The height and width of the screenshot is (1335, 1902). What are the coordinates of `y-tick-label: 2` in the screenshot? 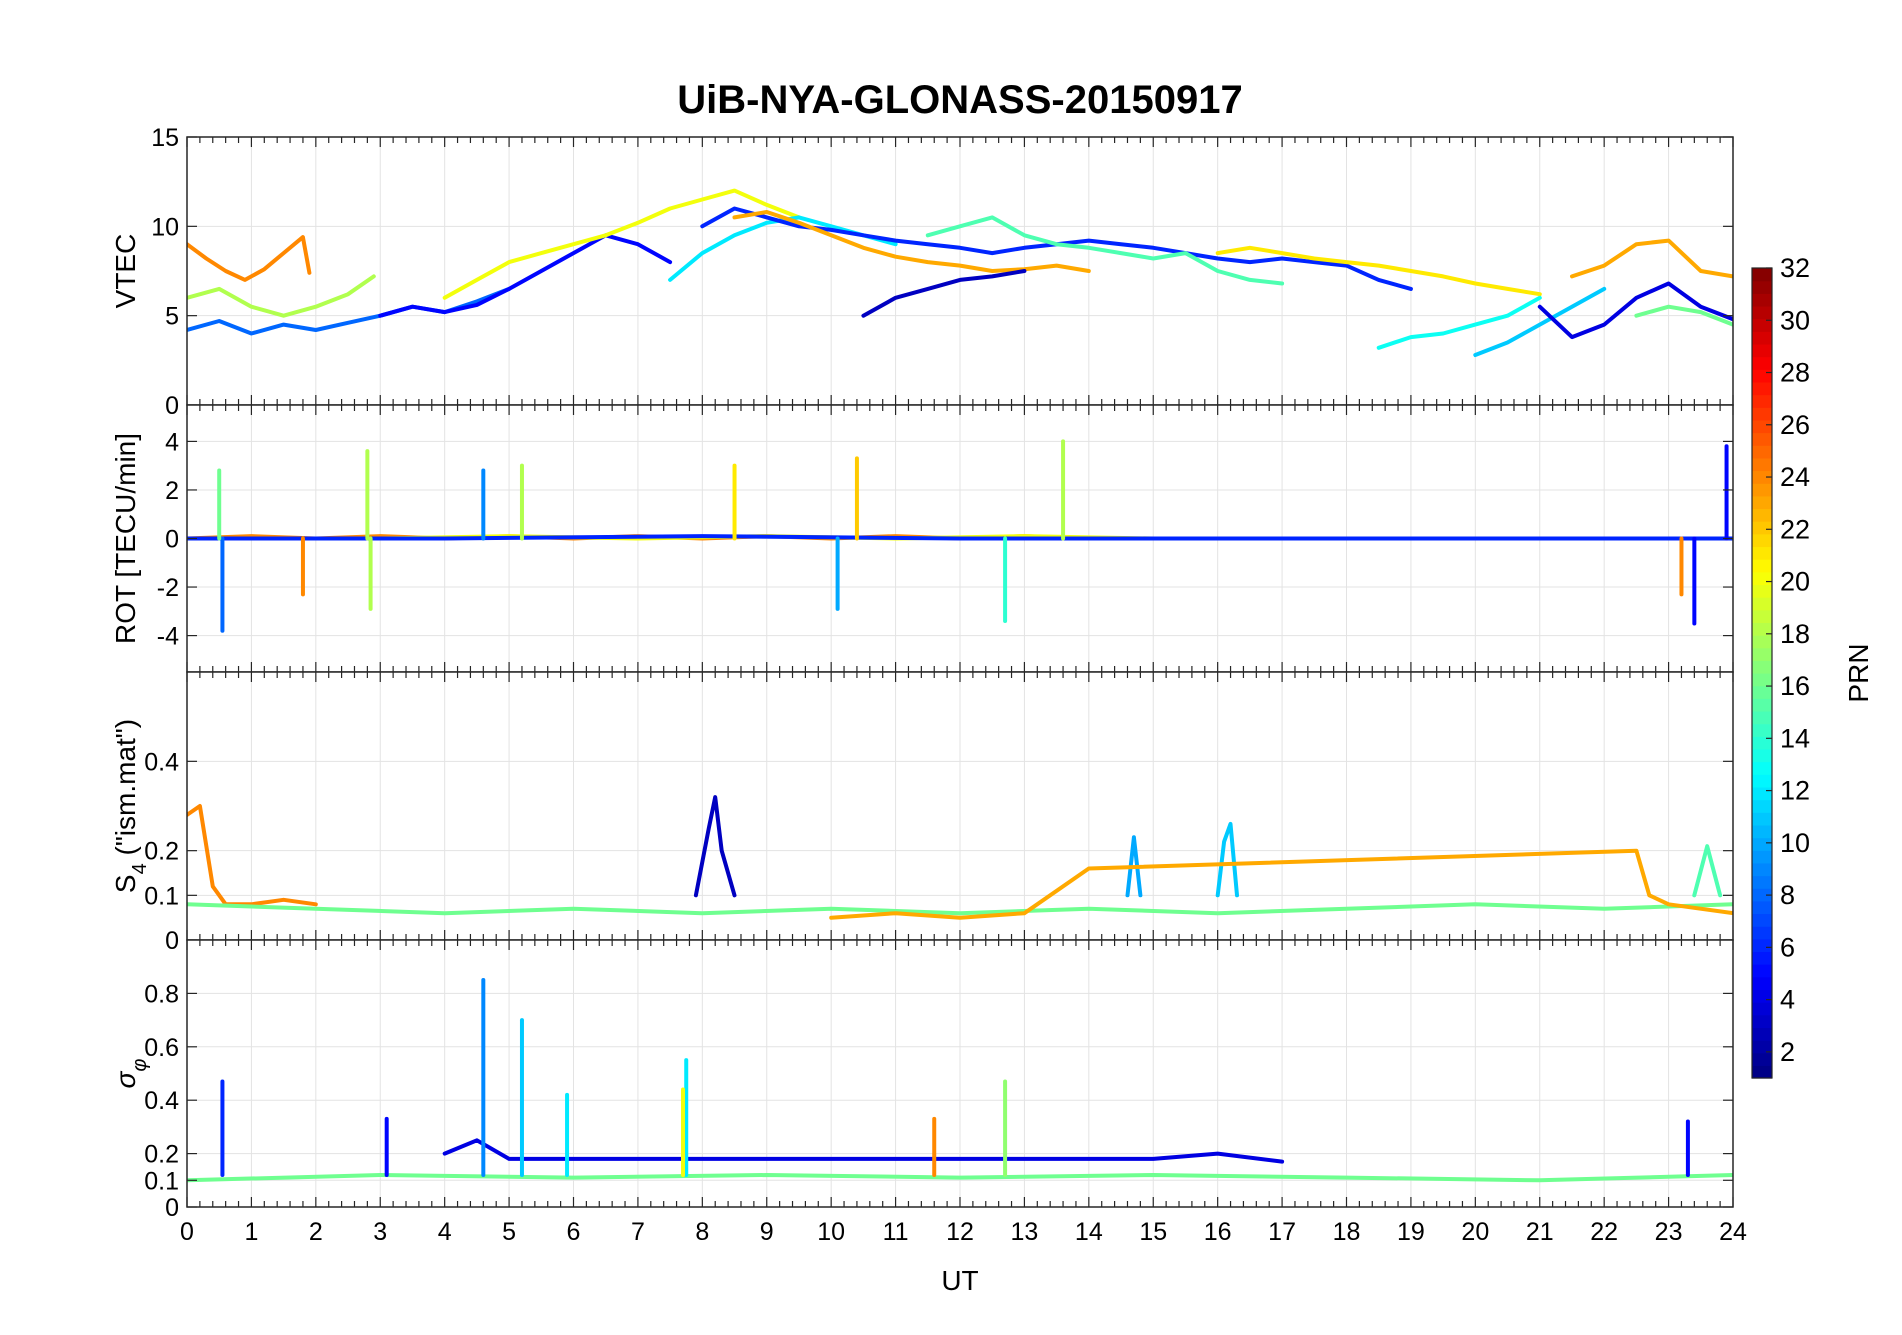 It's located at (172, 491).